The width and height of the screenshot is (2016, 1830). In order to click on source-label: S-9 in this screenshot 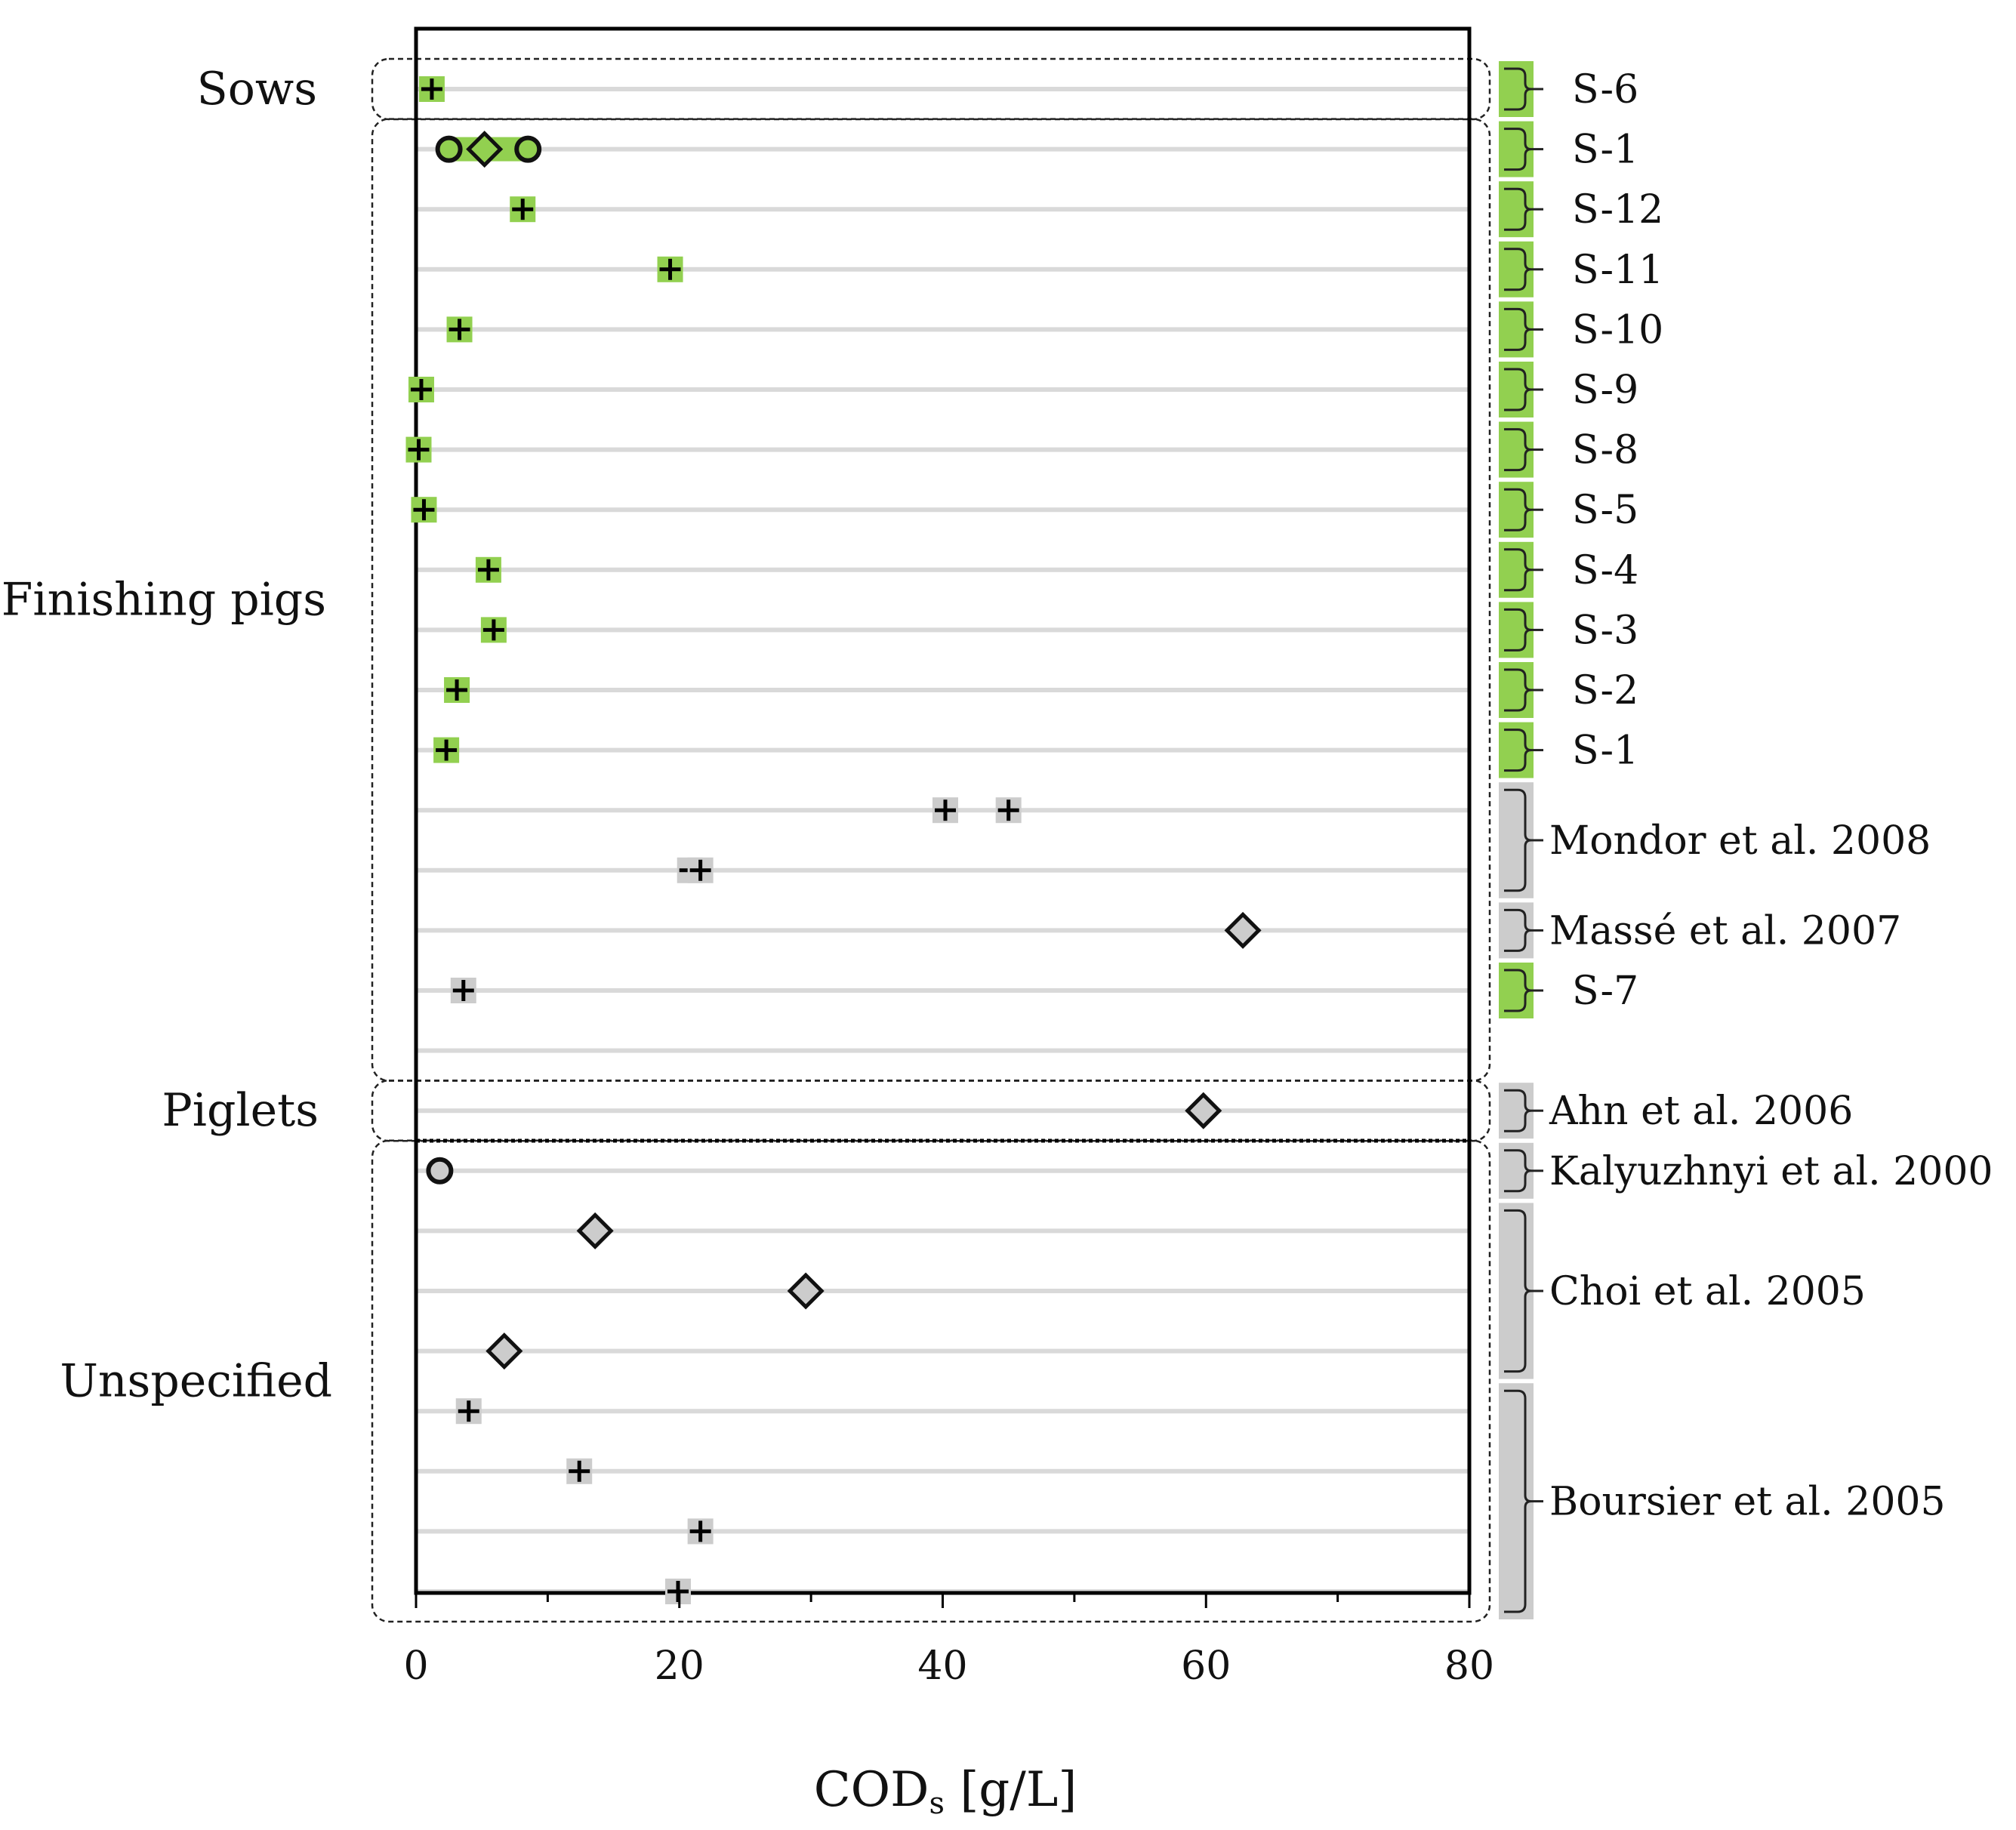, I will do `click(1605, 390)`.